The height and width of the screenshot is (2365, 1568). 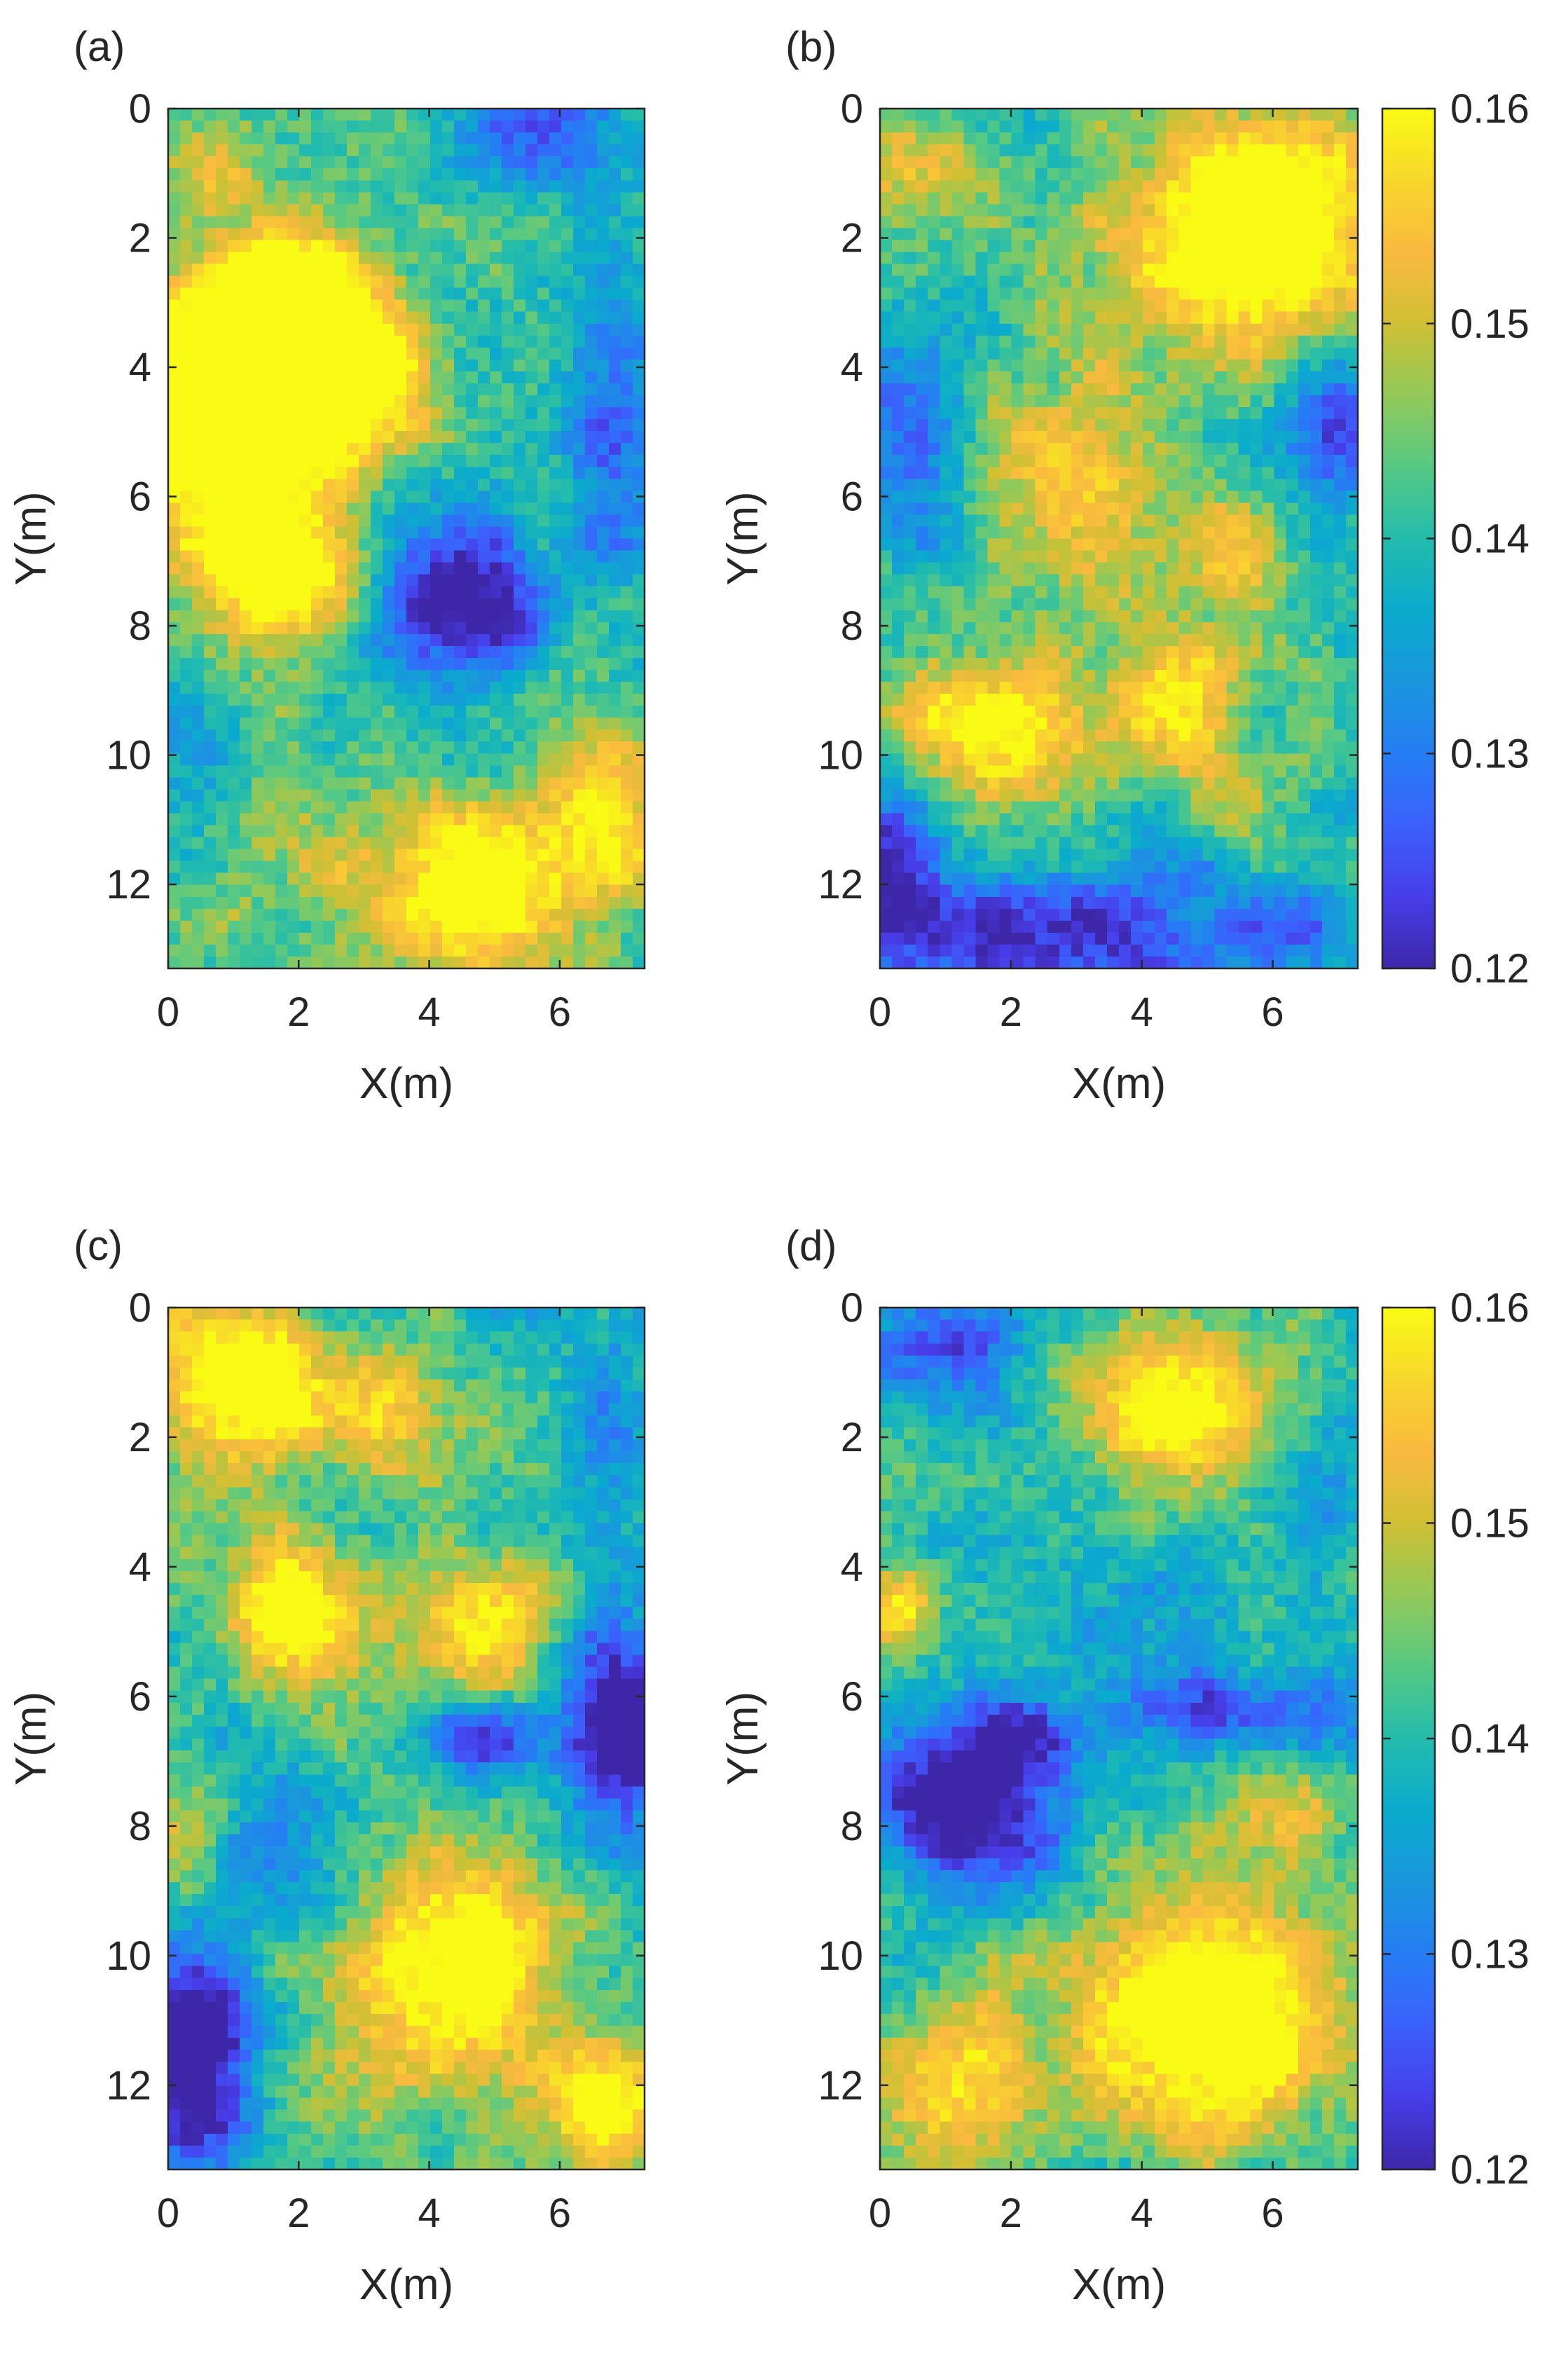 What do you see at coordinates (407, 538) in the screenshot?
I see `axes-box` at bounding box center [407, 538].